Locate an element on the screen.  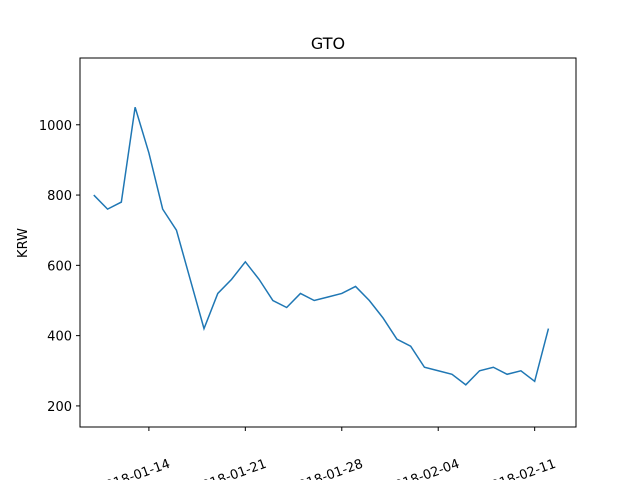
x-tick-label: 2018-01-14 is located at coordinates (134, 468).